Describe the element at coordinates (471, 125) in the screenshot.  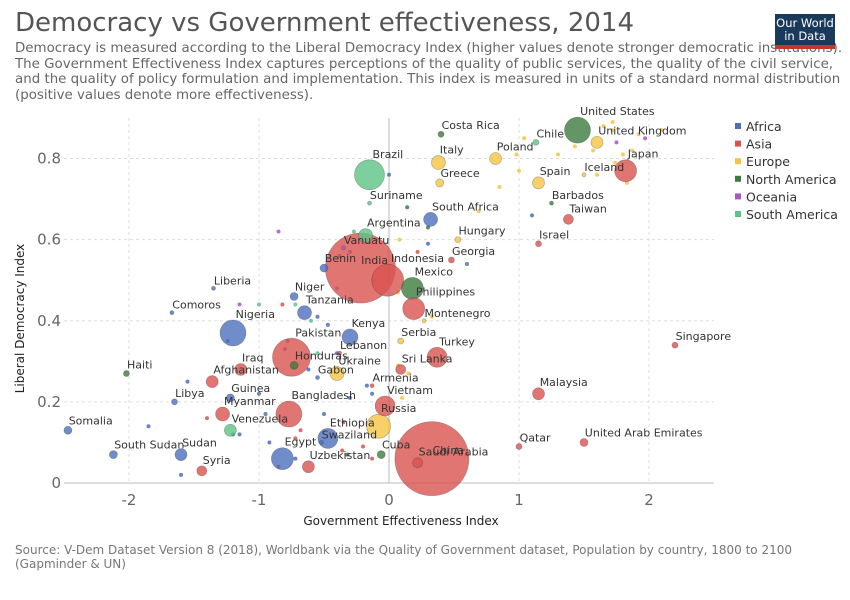
I see `point-label: Costa Rica` at that location.